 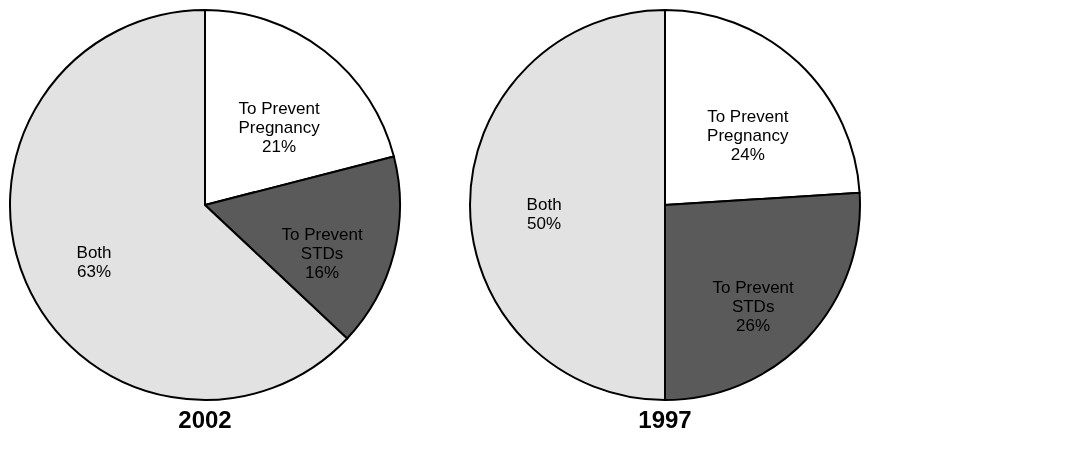 I want to click on data-label: 24%, so click(x=747, y=154).